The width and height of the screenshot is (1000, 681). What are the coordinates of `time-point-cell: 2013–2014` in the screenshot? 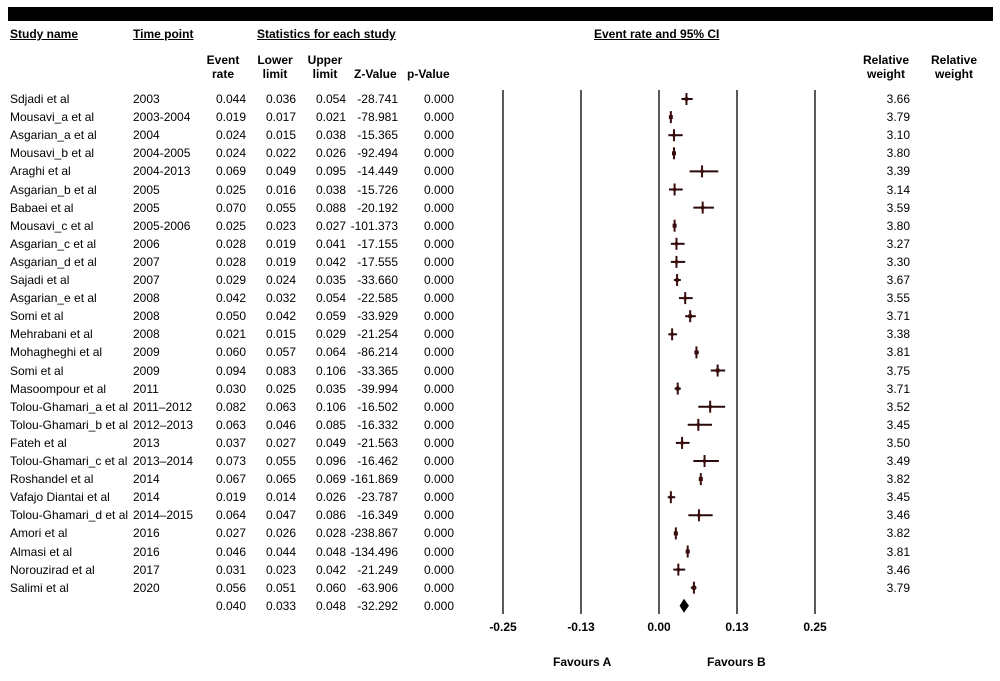 It's located at (163, 461).